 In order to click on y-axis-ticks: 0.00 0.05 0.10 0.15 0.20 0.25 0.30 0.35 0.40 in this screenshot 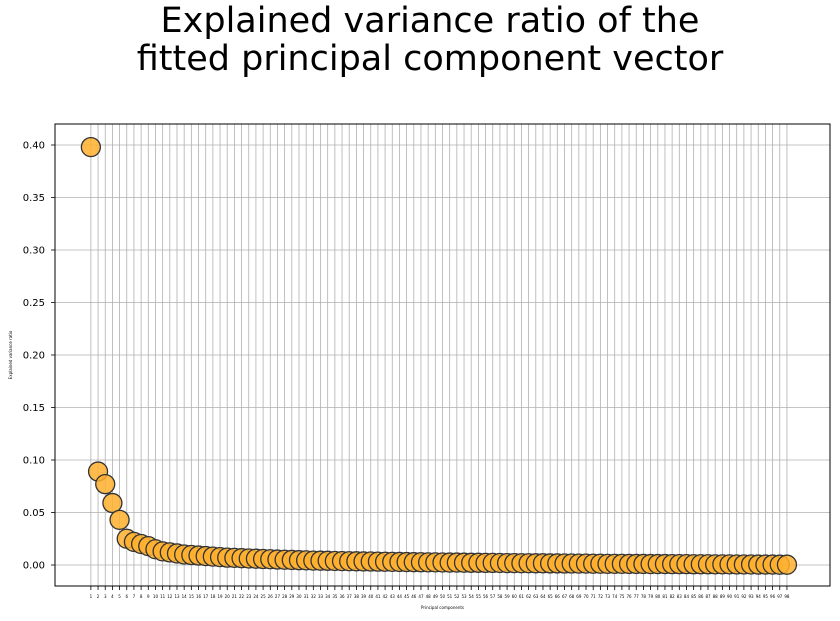, I will do `click(39, 356)`.